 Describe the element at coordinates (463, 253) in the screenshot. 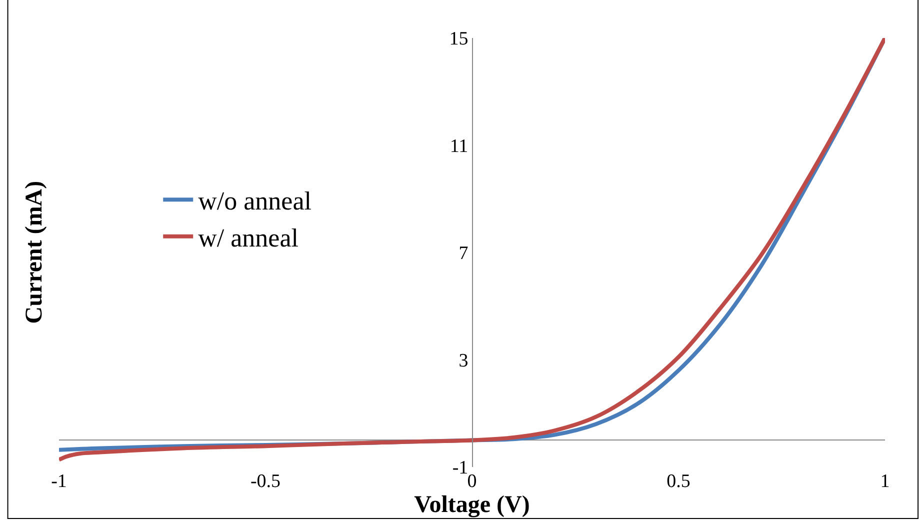

I see `y-tick-label: 7` at that location.